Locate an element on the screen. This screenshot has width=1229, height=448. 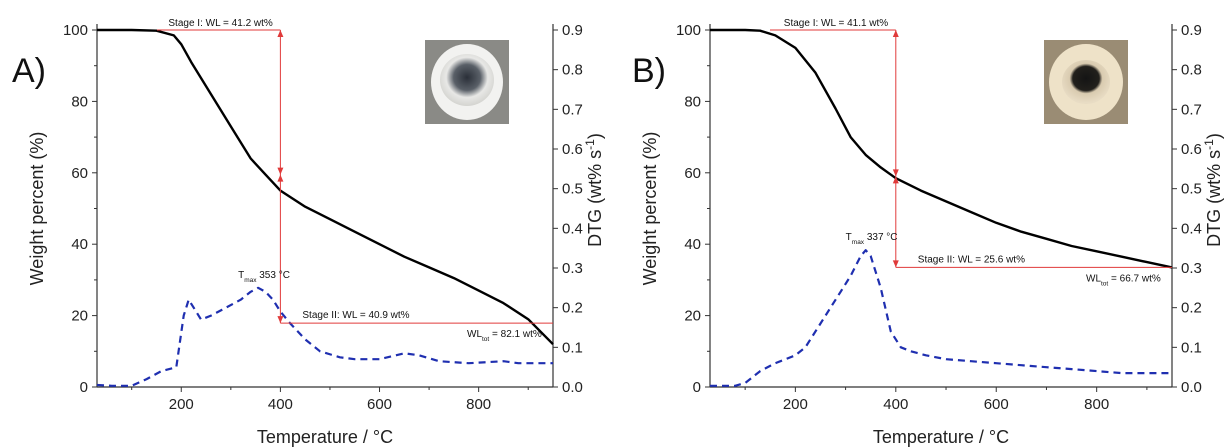
panel-label: A) is located at coordinates (29, 71).